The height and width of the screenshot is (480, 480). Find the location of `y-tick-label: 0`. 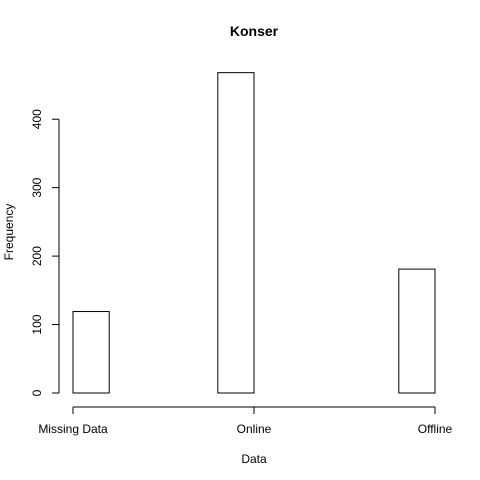

y-tick-label: 0 is located at coordinates (37, 392).